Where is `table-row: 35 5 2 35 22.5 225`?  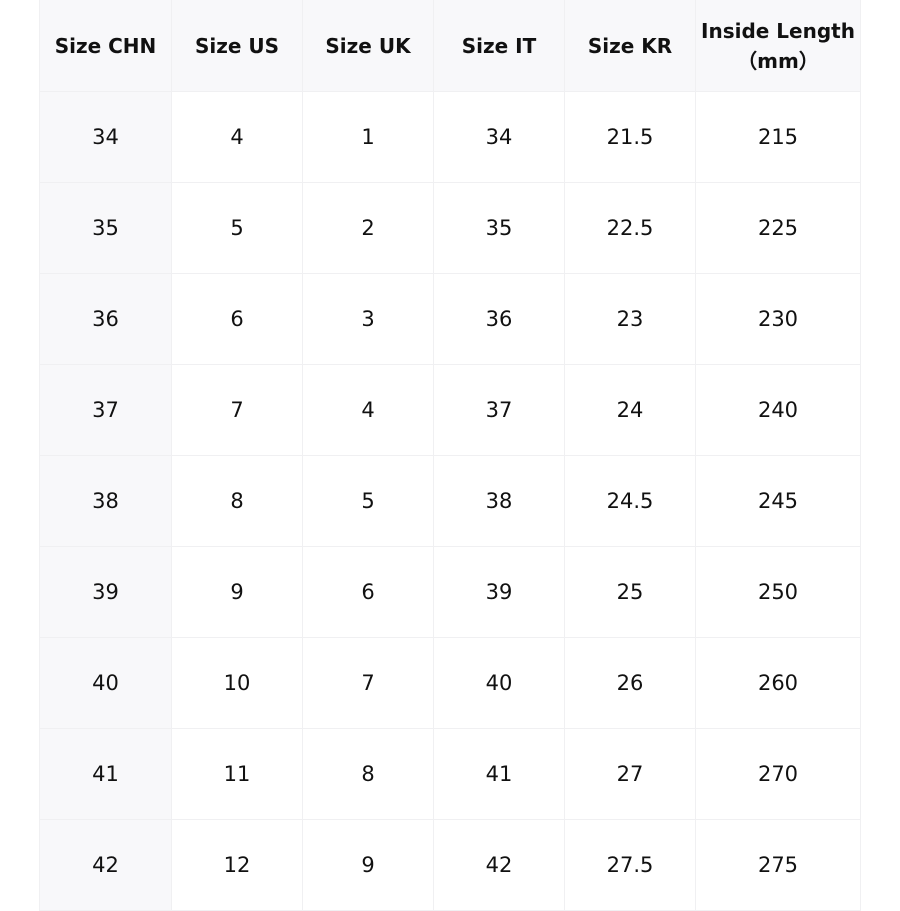
table-row: 35 5 2 35 22.5 225 is located at coordinates (450, 228).